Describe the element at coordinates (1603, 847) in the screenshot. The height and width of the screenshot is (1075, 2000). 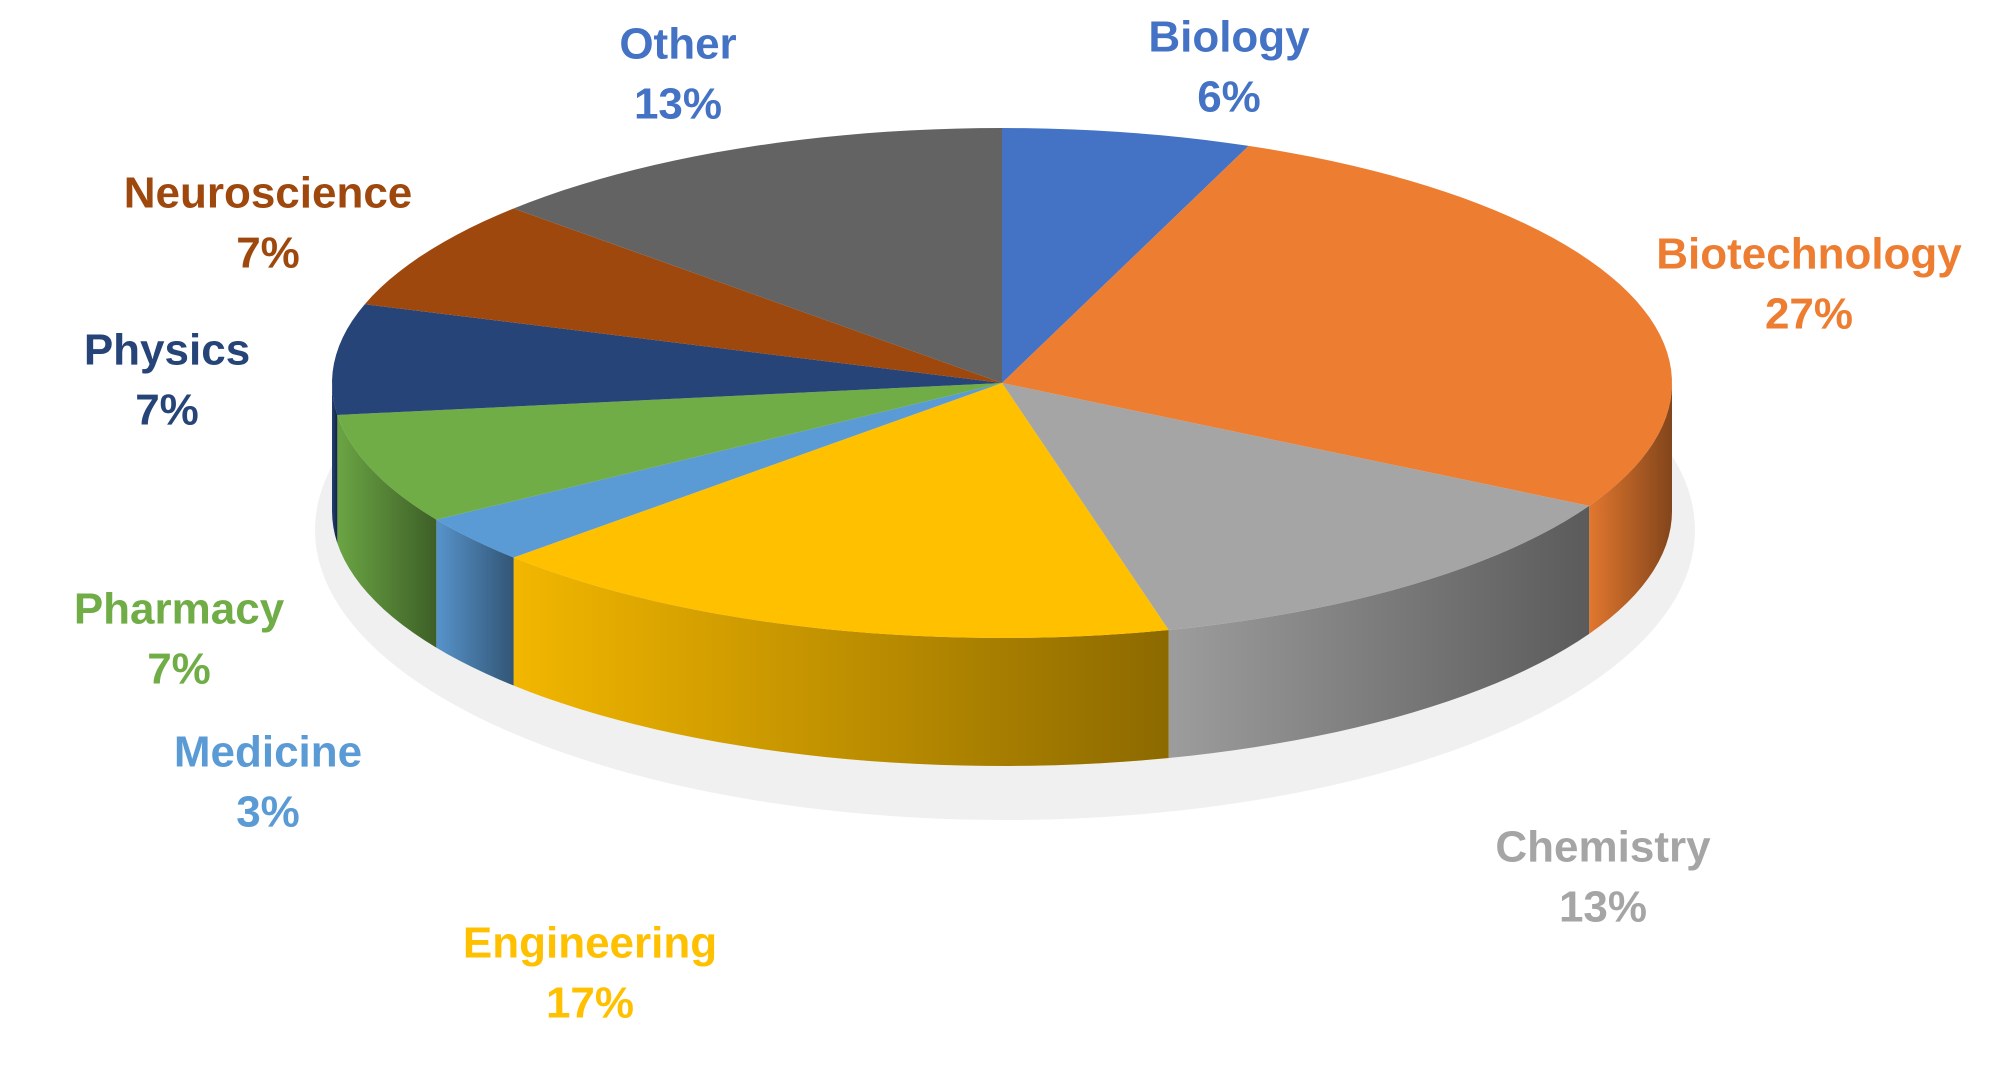
I see `data-label-name: Chemistry` at that location.